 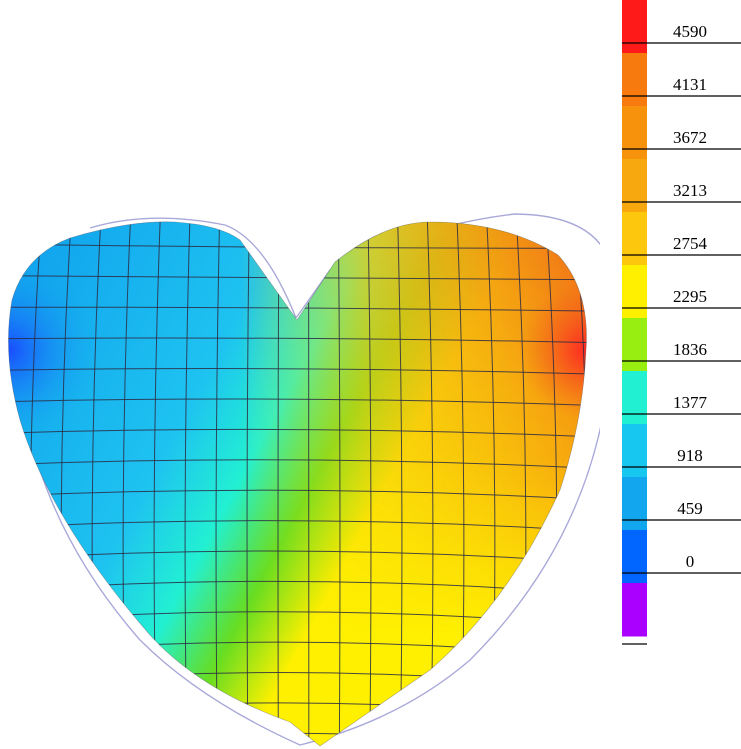 I want to click on legend-label: 4131, so click(x=690, y=84).